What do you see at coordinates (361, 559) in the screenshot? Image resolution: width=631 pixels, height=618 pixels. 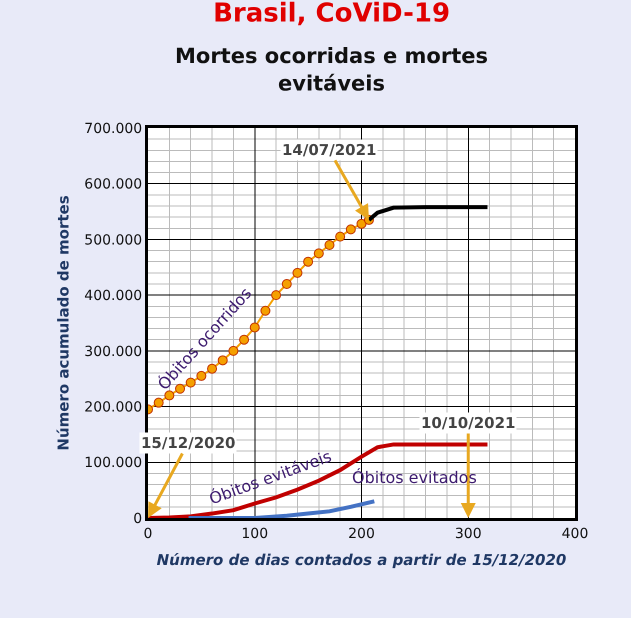 I see `x-axis-title: Número de dias contados a partir de 15/12/2020` at bounding box center [361, 559].